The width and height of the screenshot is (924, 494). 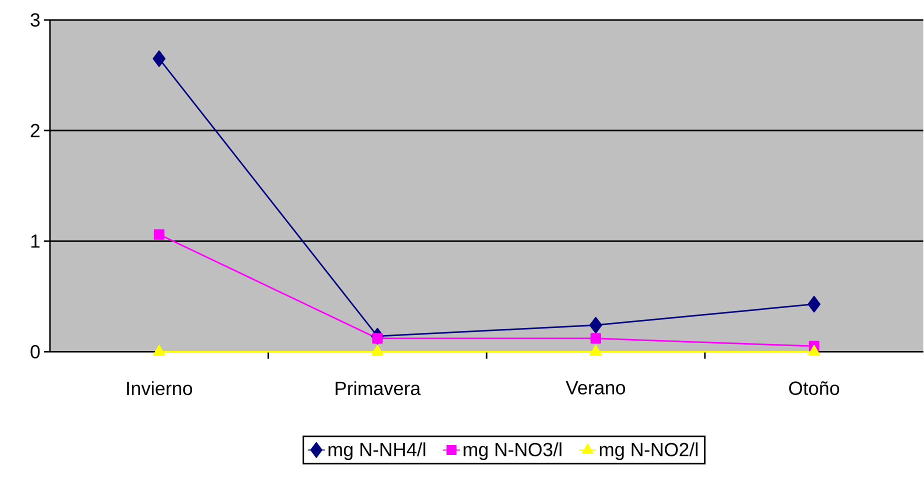 What do you see at coordinates (159, 388) in the screenshot?
I see `x-tick-label: Invierno` at bounding box center [159, 388].